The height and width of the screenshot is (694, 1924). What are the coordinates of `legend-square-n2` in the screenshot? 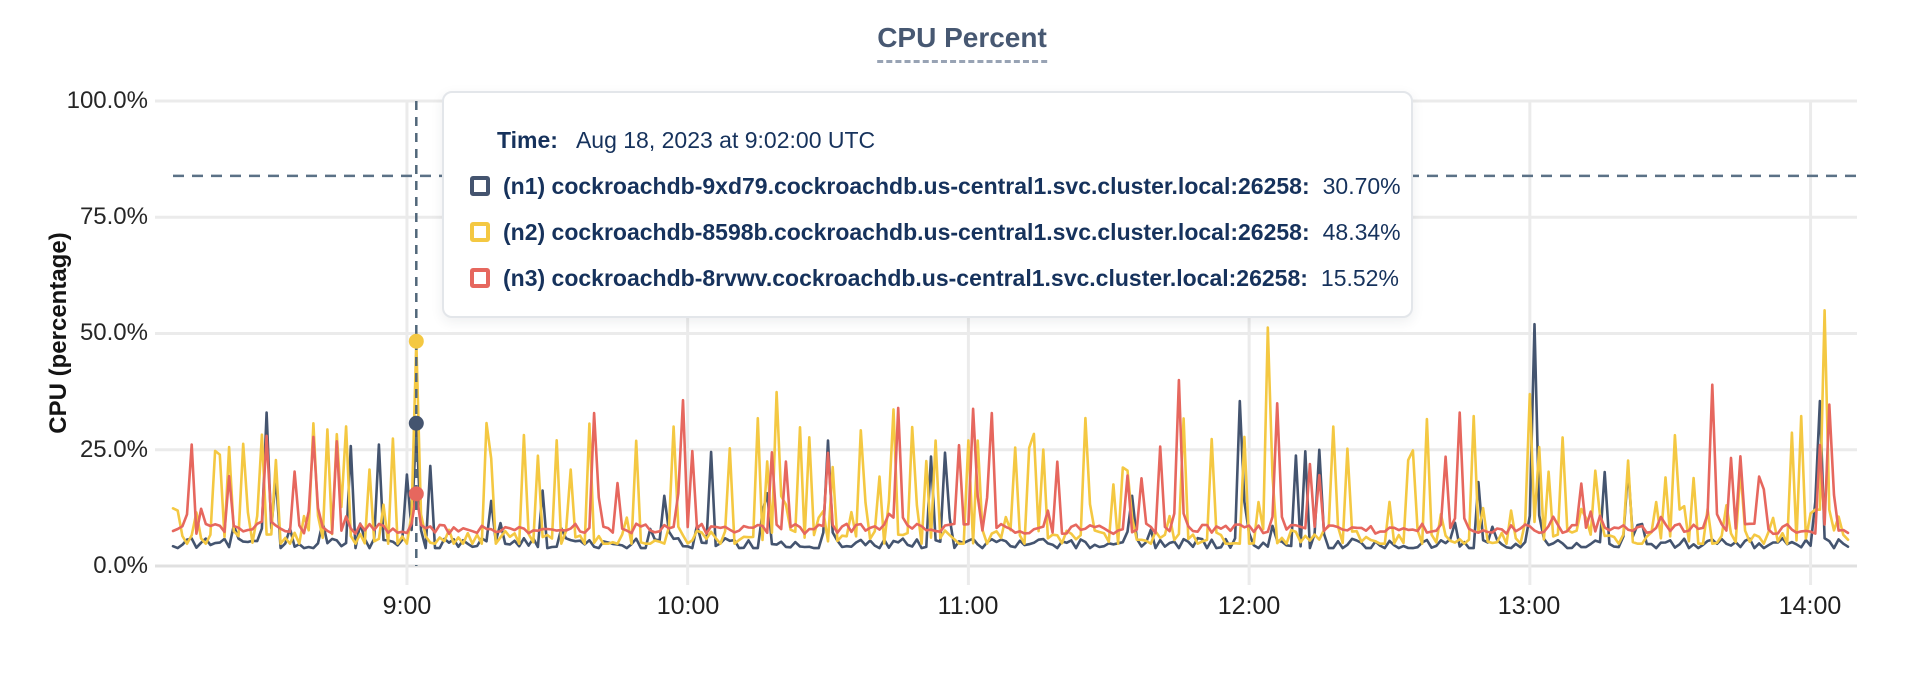 It's located at (480, 232).